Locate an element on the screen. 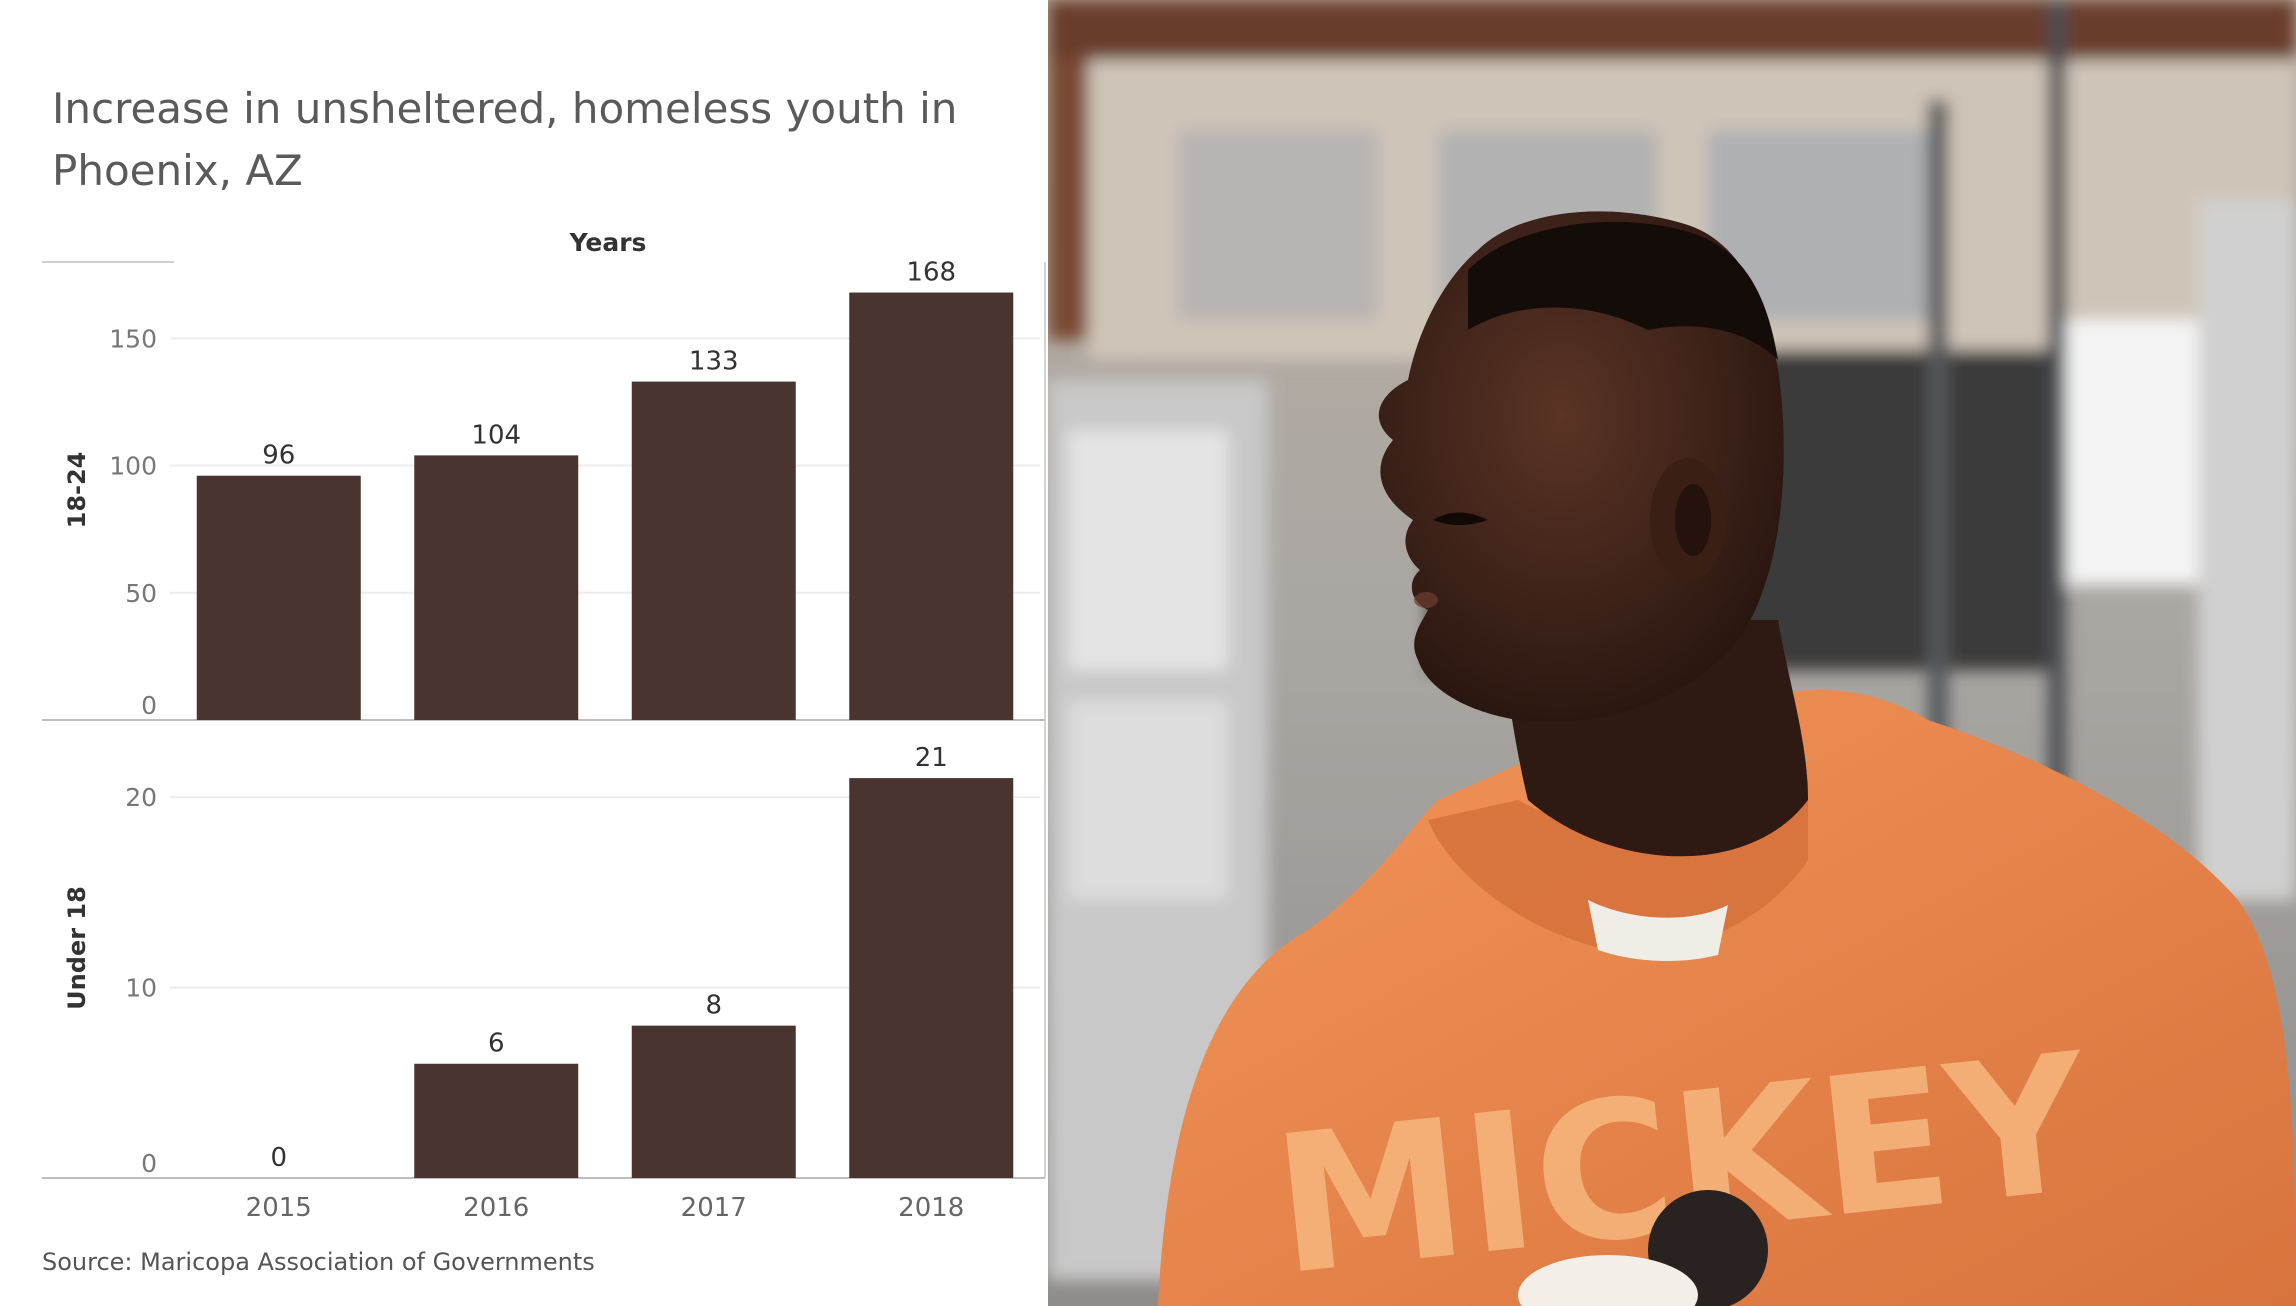 This screenshot has width=2296, height=1306. data-label: 133 is located at coordinates (714, 362).